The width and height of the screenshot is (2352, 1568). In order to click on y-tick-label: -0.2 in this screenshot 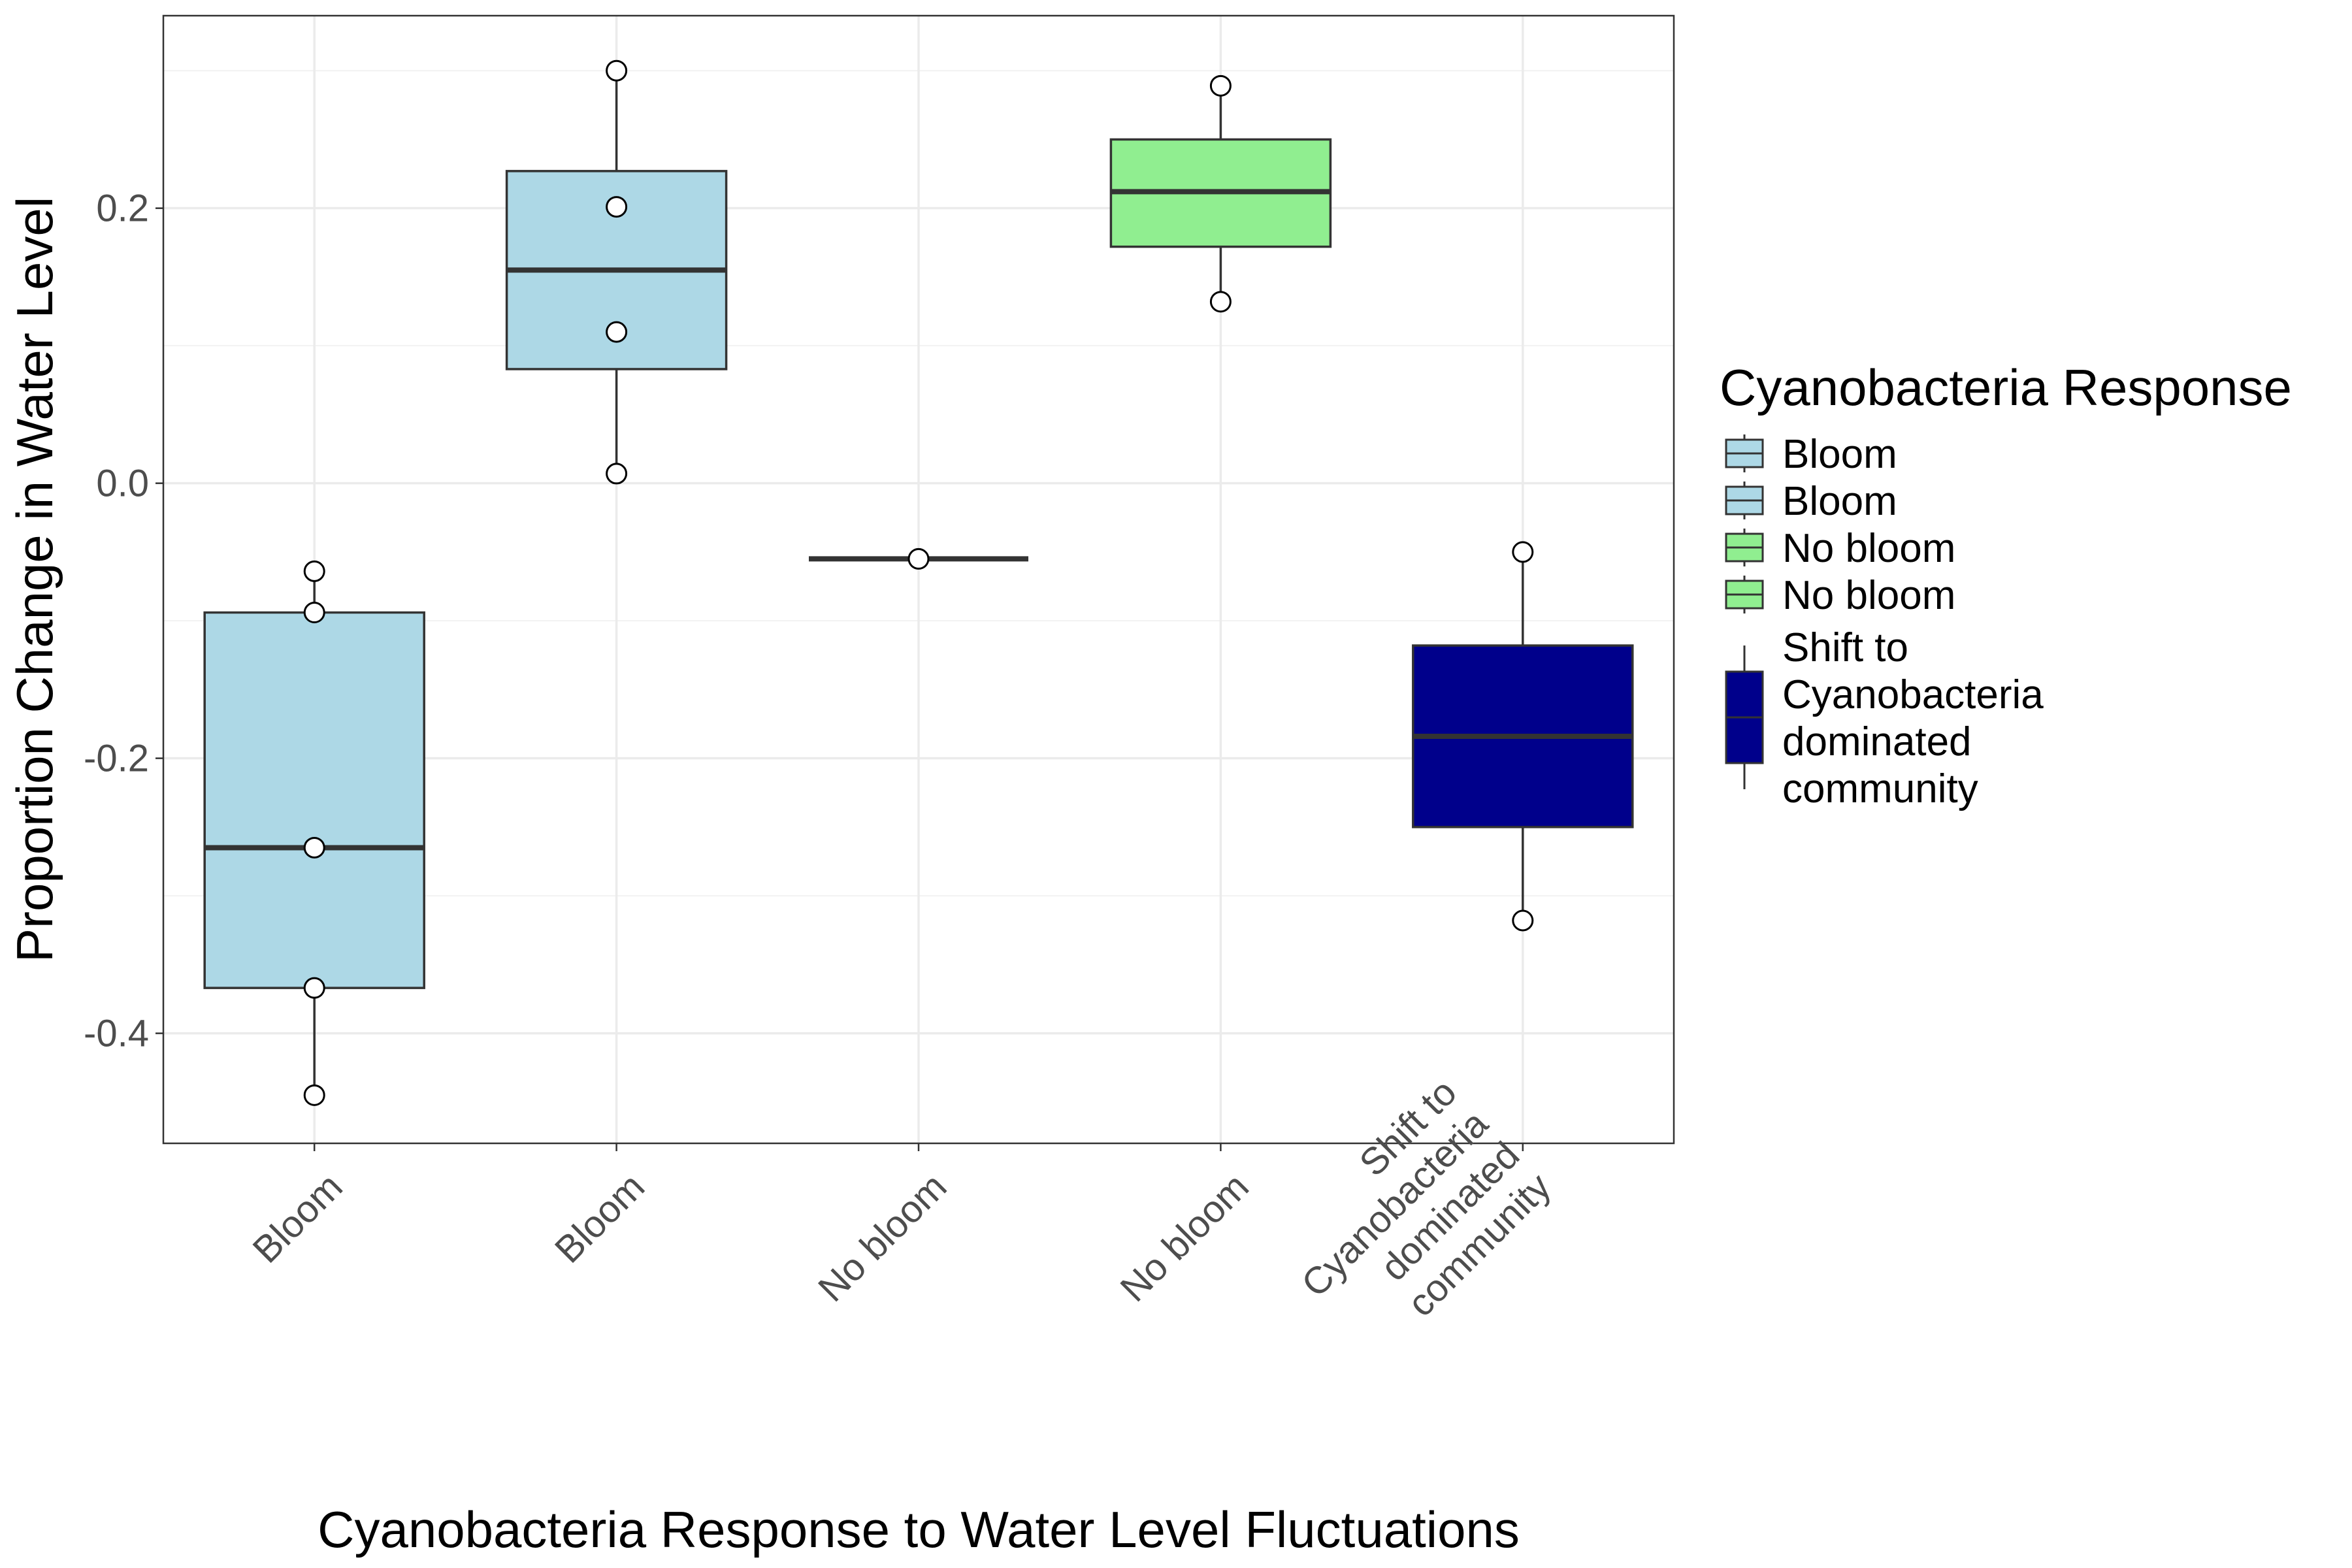, I will do `click(116, 759)`.